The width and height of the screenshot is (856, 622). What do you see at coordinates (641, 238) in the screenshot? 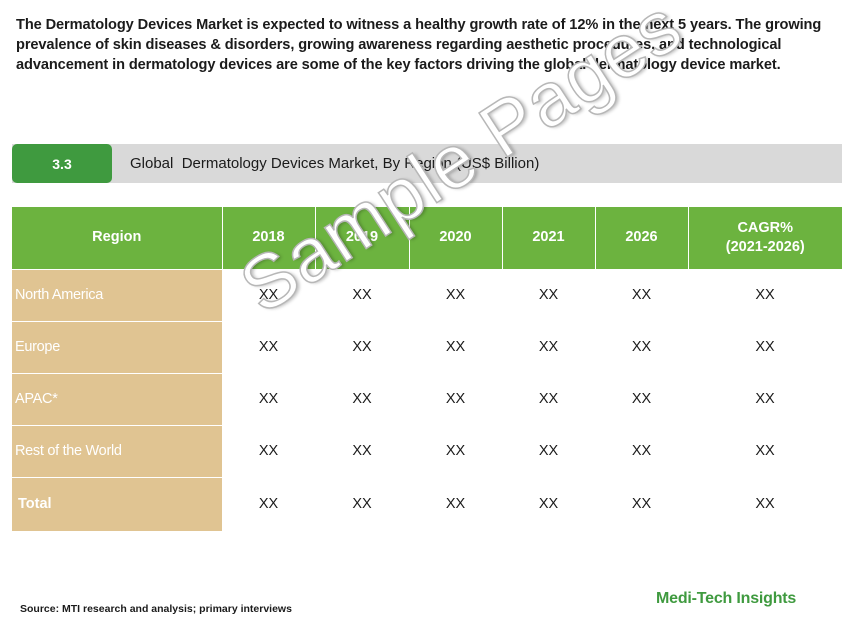
I see `header-2026: 2026` at bounding box center [641, 238].